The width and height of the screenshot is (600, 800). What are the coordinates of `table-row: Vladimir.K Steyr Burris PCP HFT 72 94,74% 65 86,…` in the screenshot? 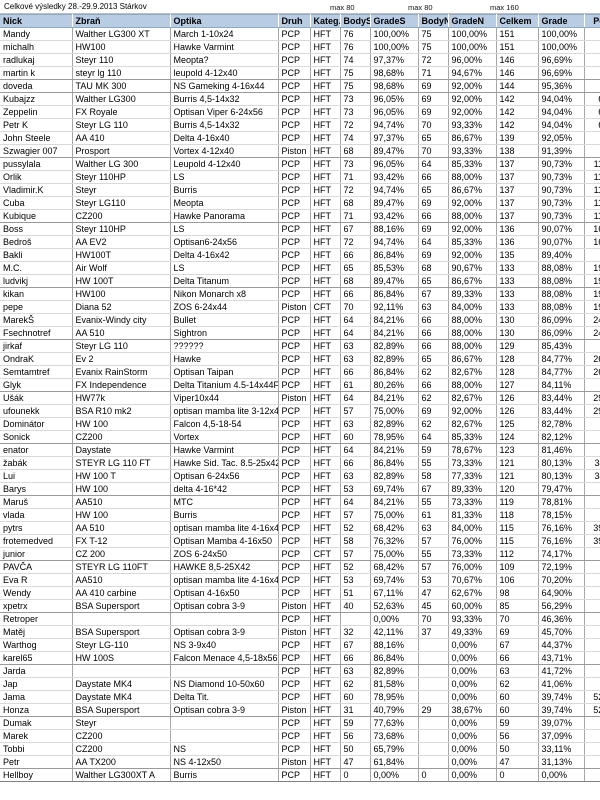 It's located at (300, 190).